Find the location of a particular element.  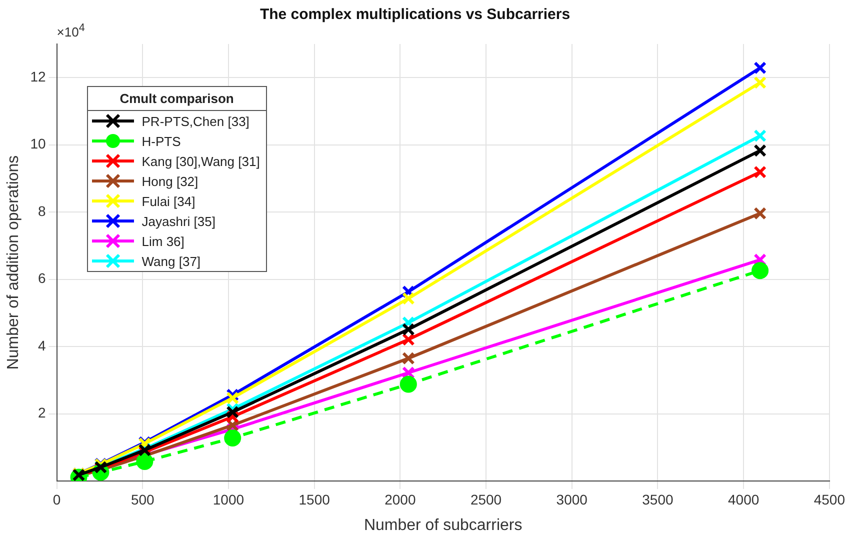

y-tick-label: 2 is located at coordinates (42, 412).